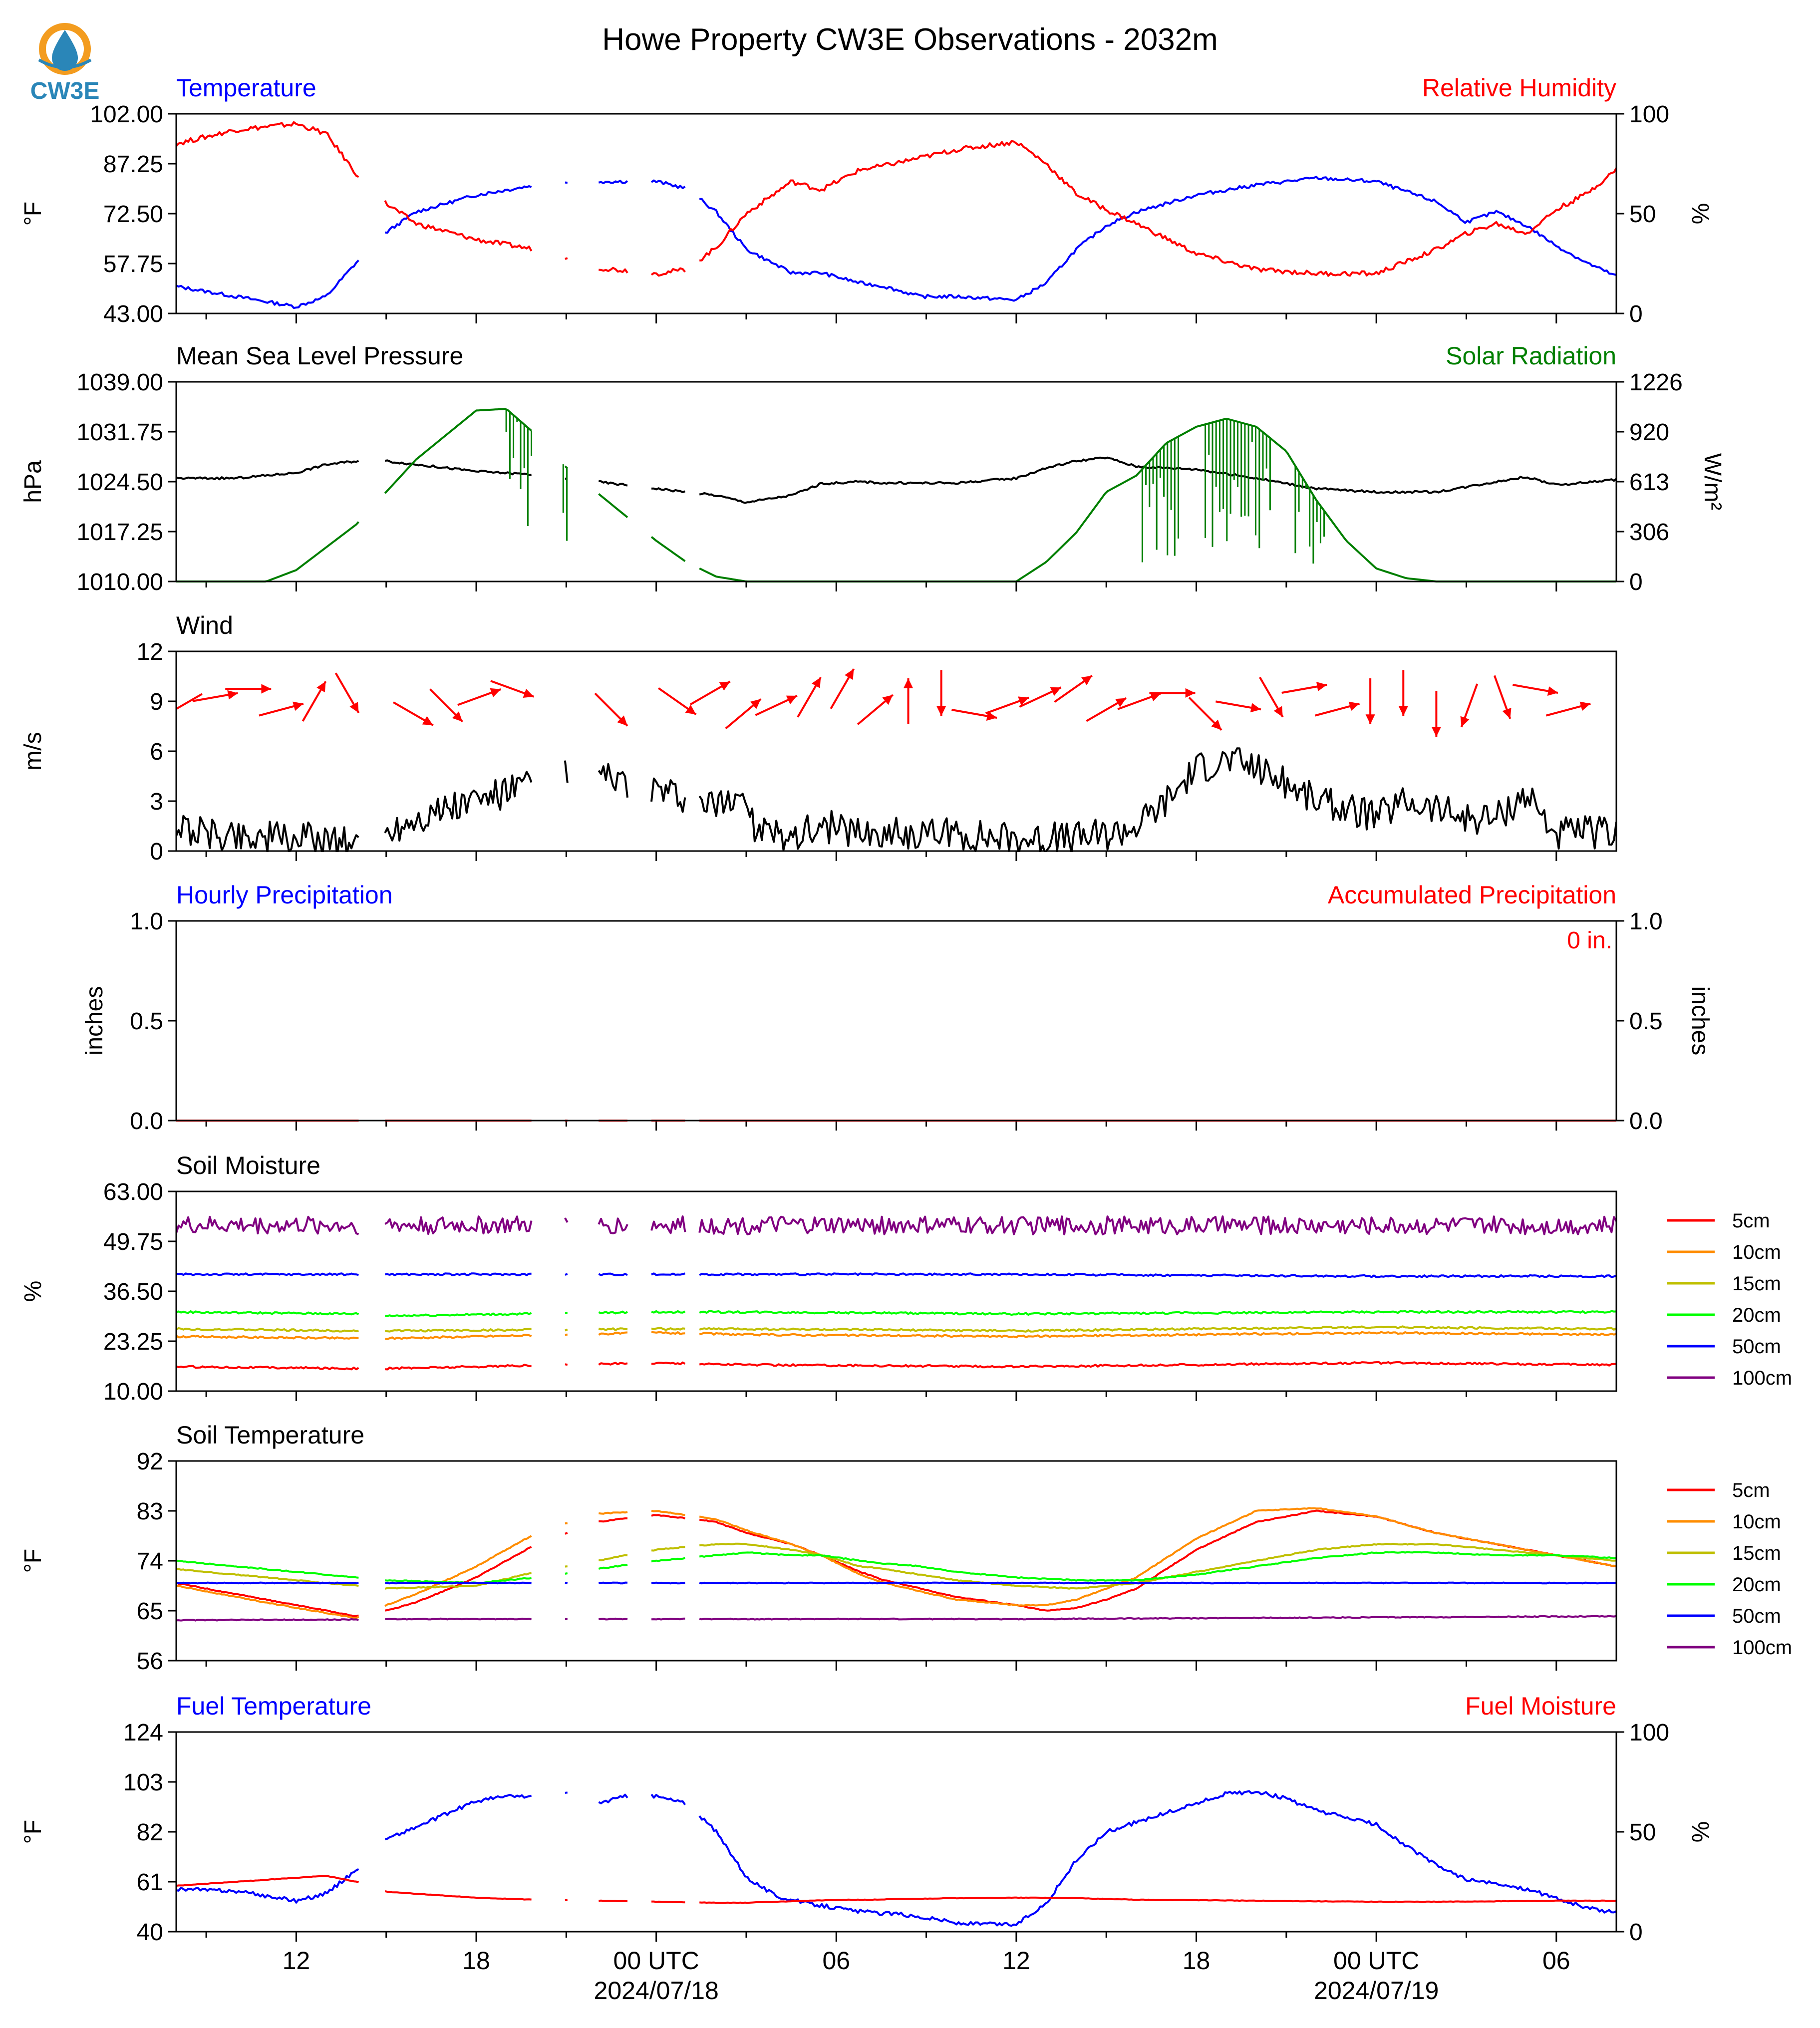 This screenshot has height=2028, width=1820. I want to click on ytick-left-label: 63.00, so click(133, 1192).